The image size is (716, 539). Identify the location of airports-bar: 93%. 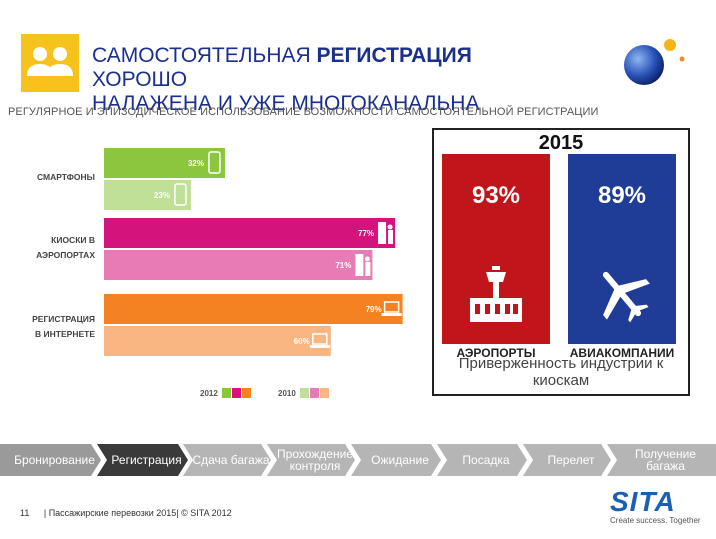
(496, 249).